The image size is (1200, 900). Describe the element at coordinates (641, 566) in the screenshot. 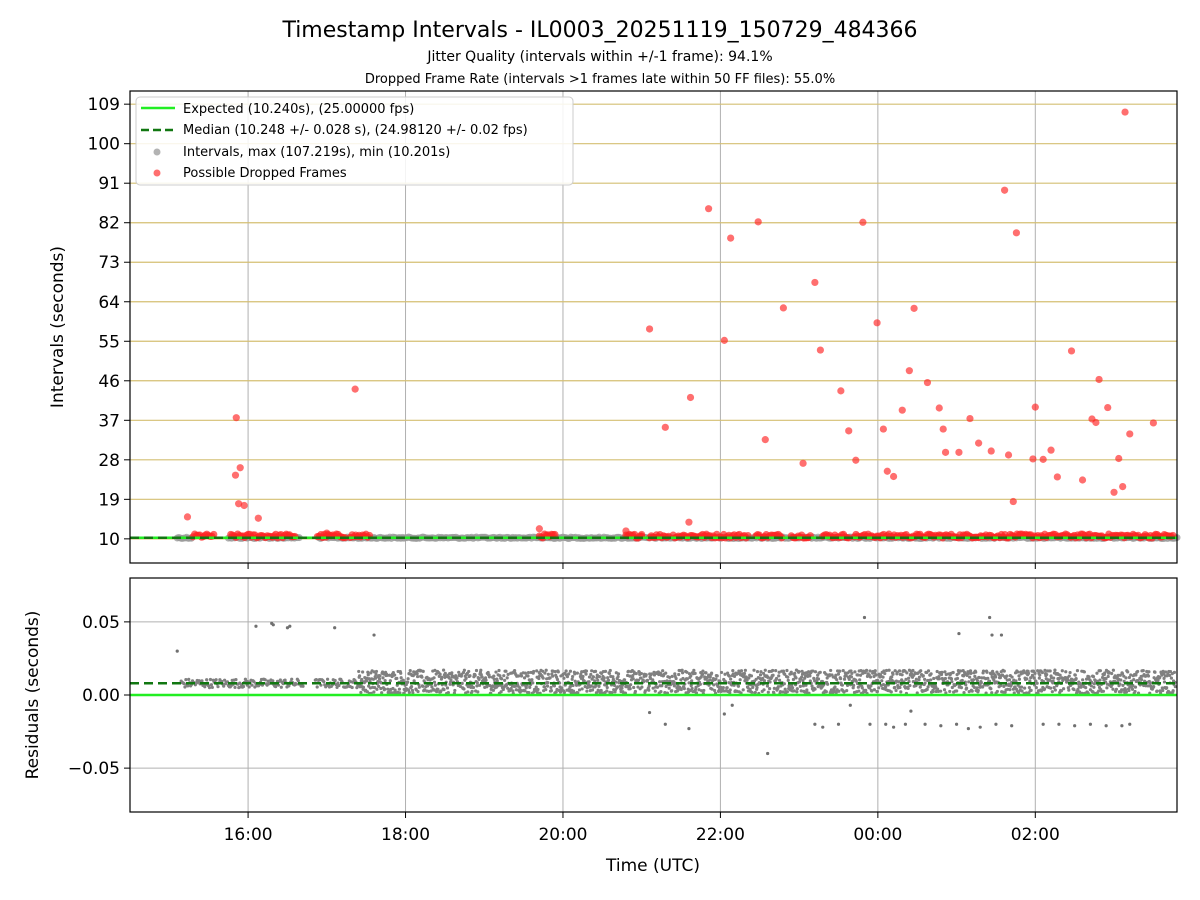

I see `top-x-ticks` at that location.